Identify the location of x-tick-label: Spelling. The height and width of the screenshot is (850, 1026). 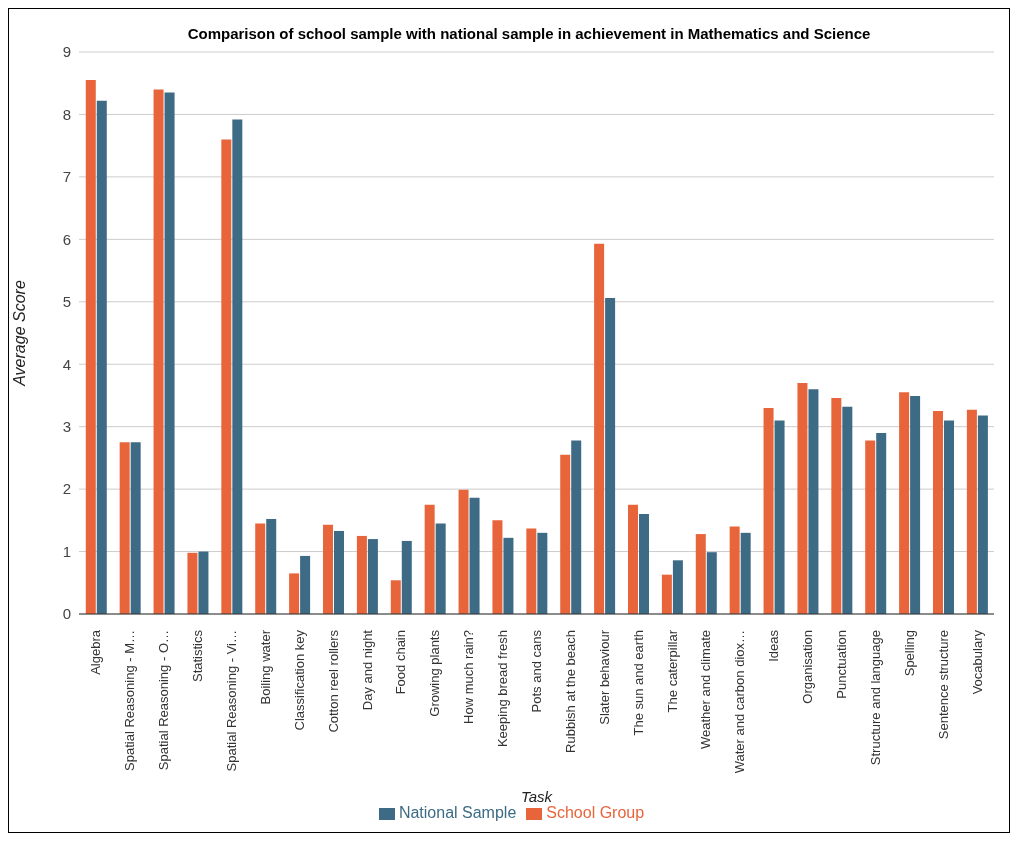
(909, 653).